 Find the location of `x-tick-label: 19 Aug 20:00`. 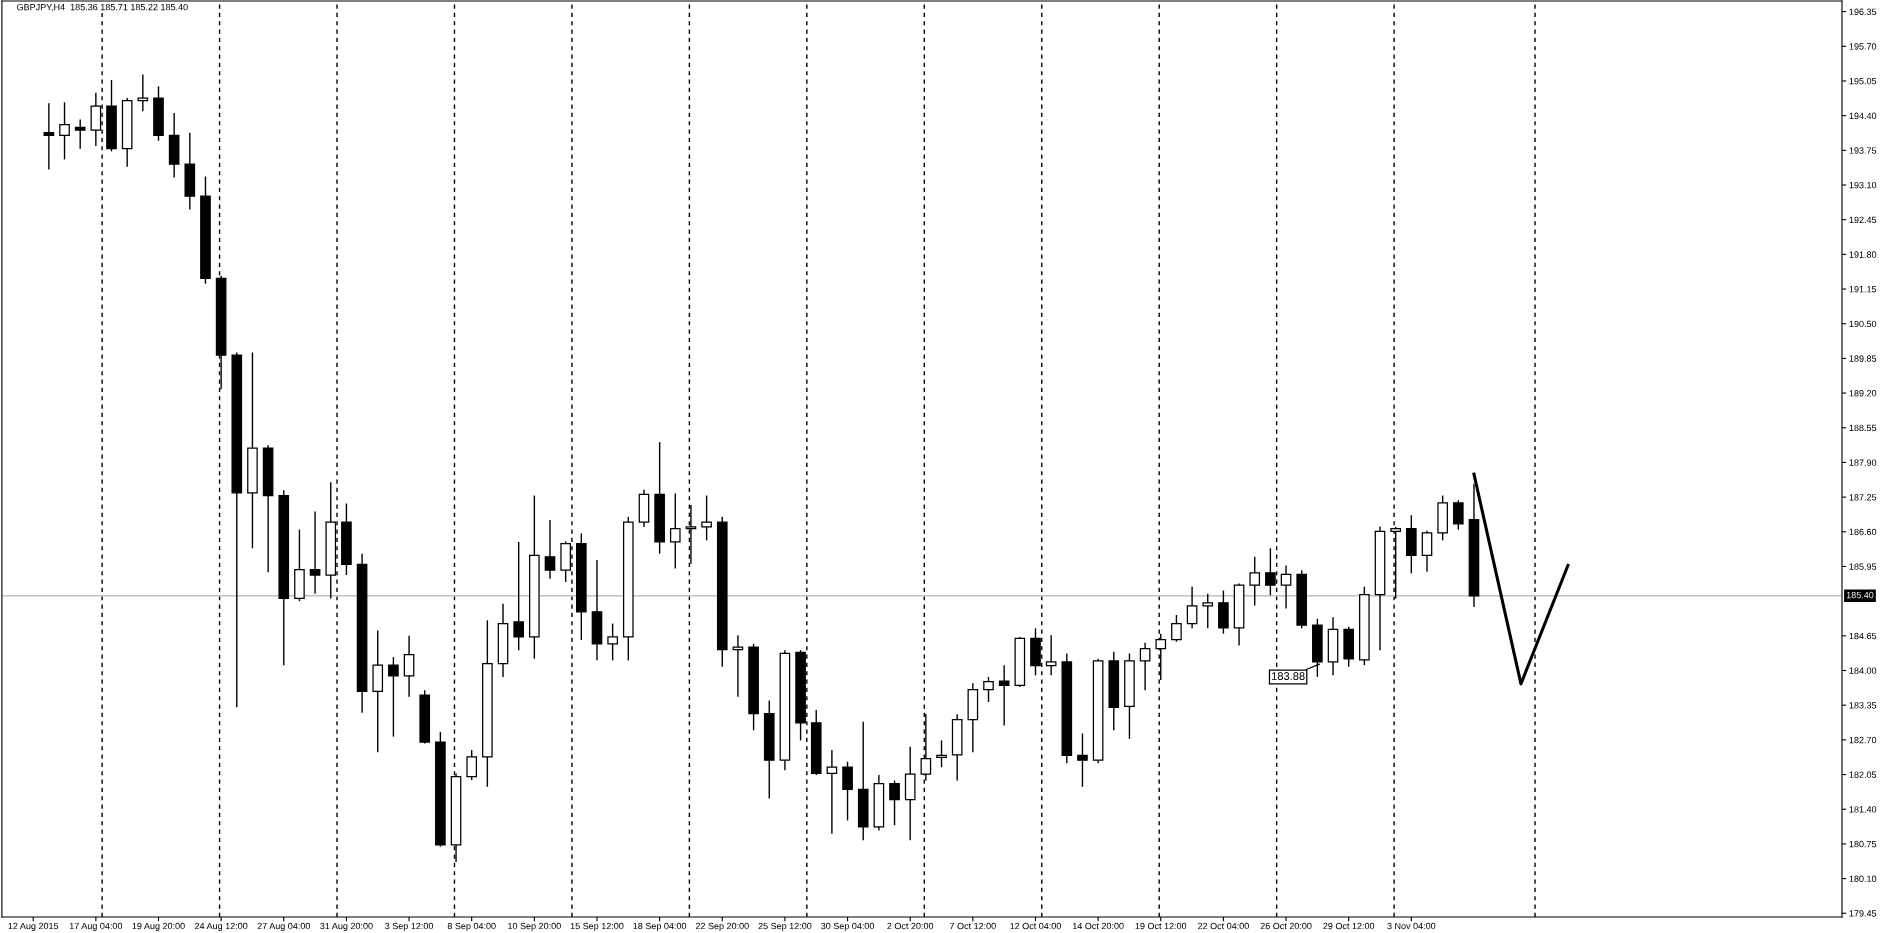

x-tick-label: 19 Aug 20:00 is located at coordinates (158, 926).